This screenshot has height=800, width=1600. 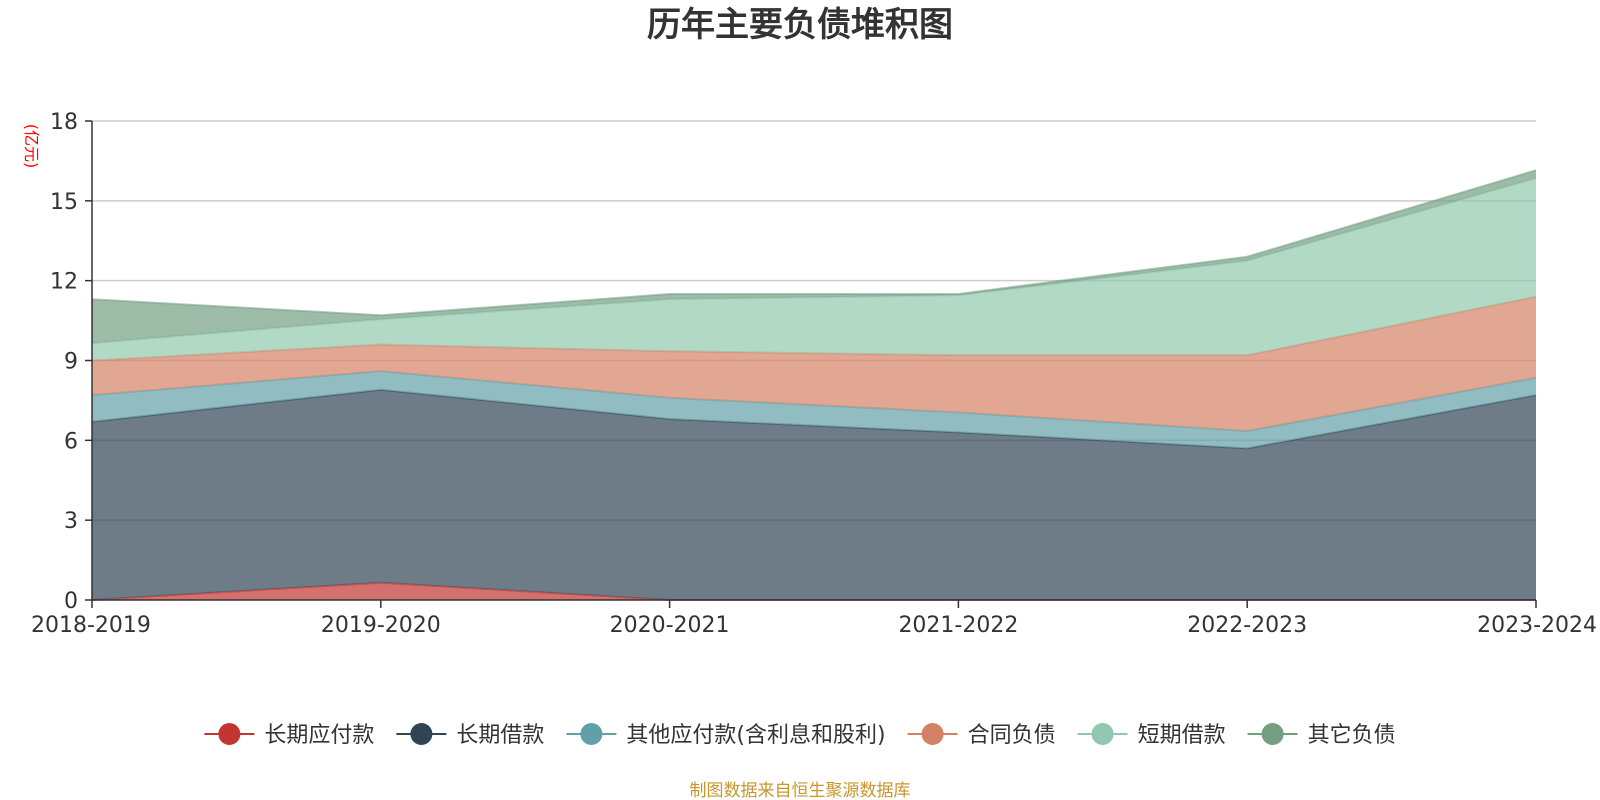 I want to click on legend-label: 合同负债, so click(x=1012, y=735).